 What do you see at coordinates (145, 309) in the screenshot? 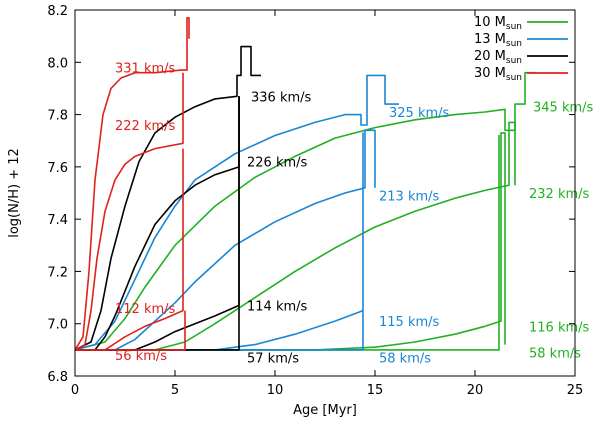
I see `series-label: 112 km/s` at bounding box center [145, 309].